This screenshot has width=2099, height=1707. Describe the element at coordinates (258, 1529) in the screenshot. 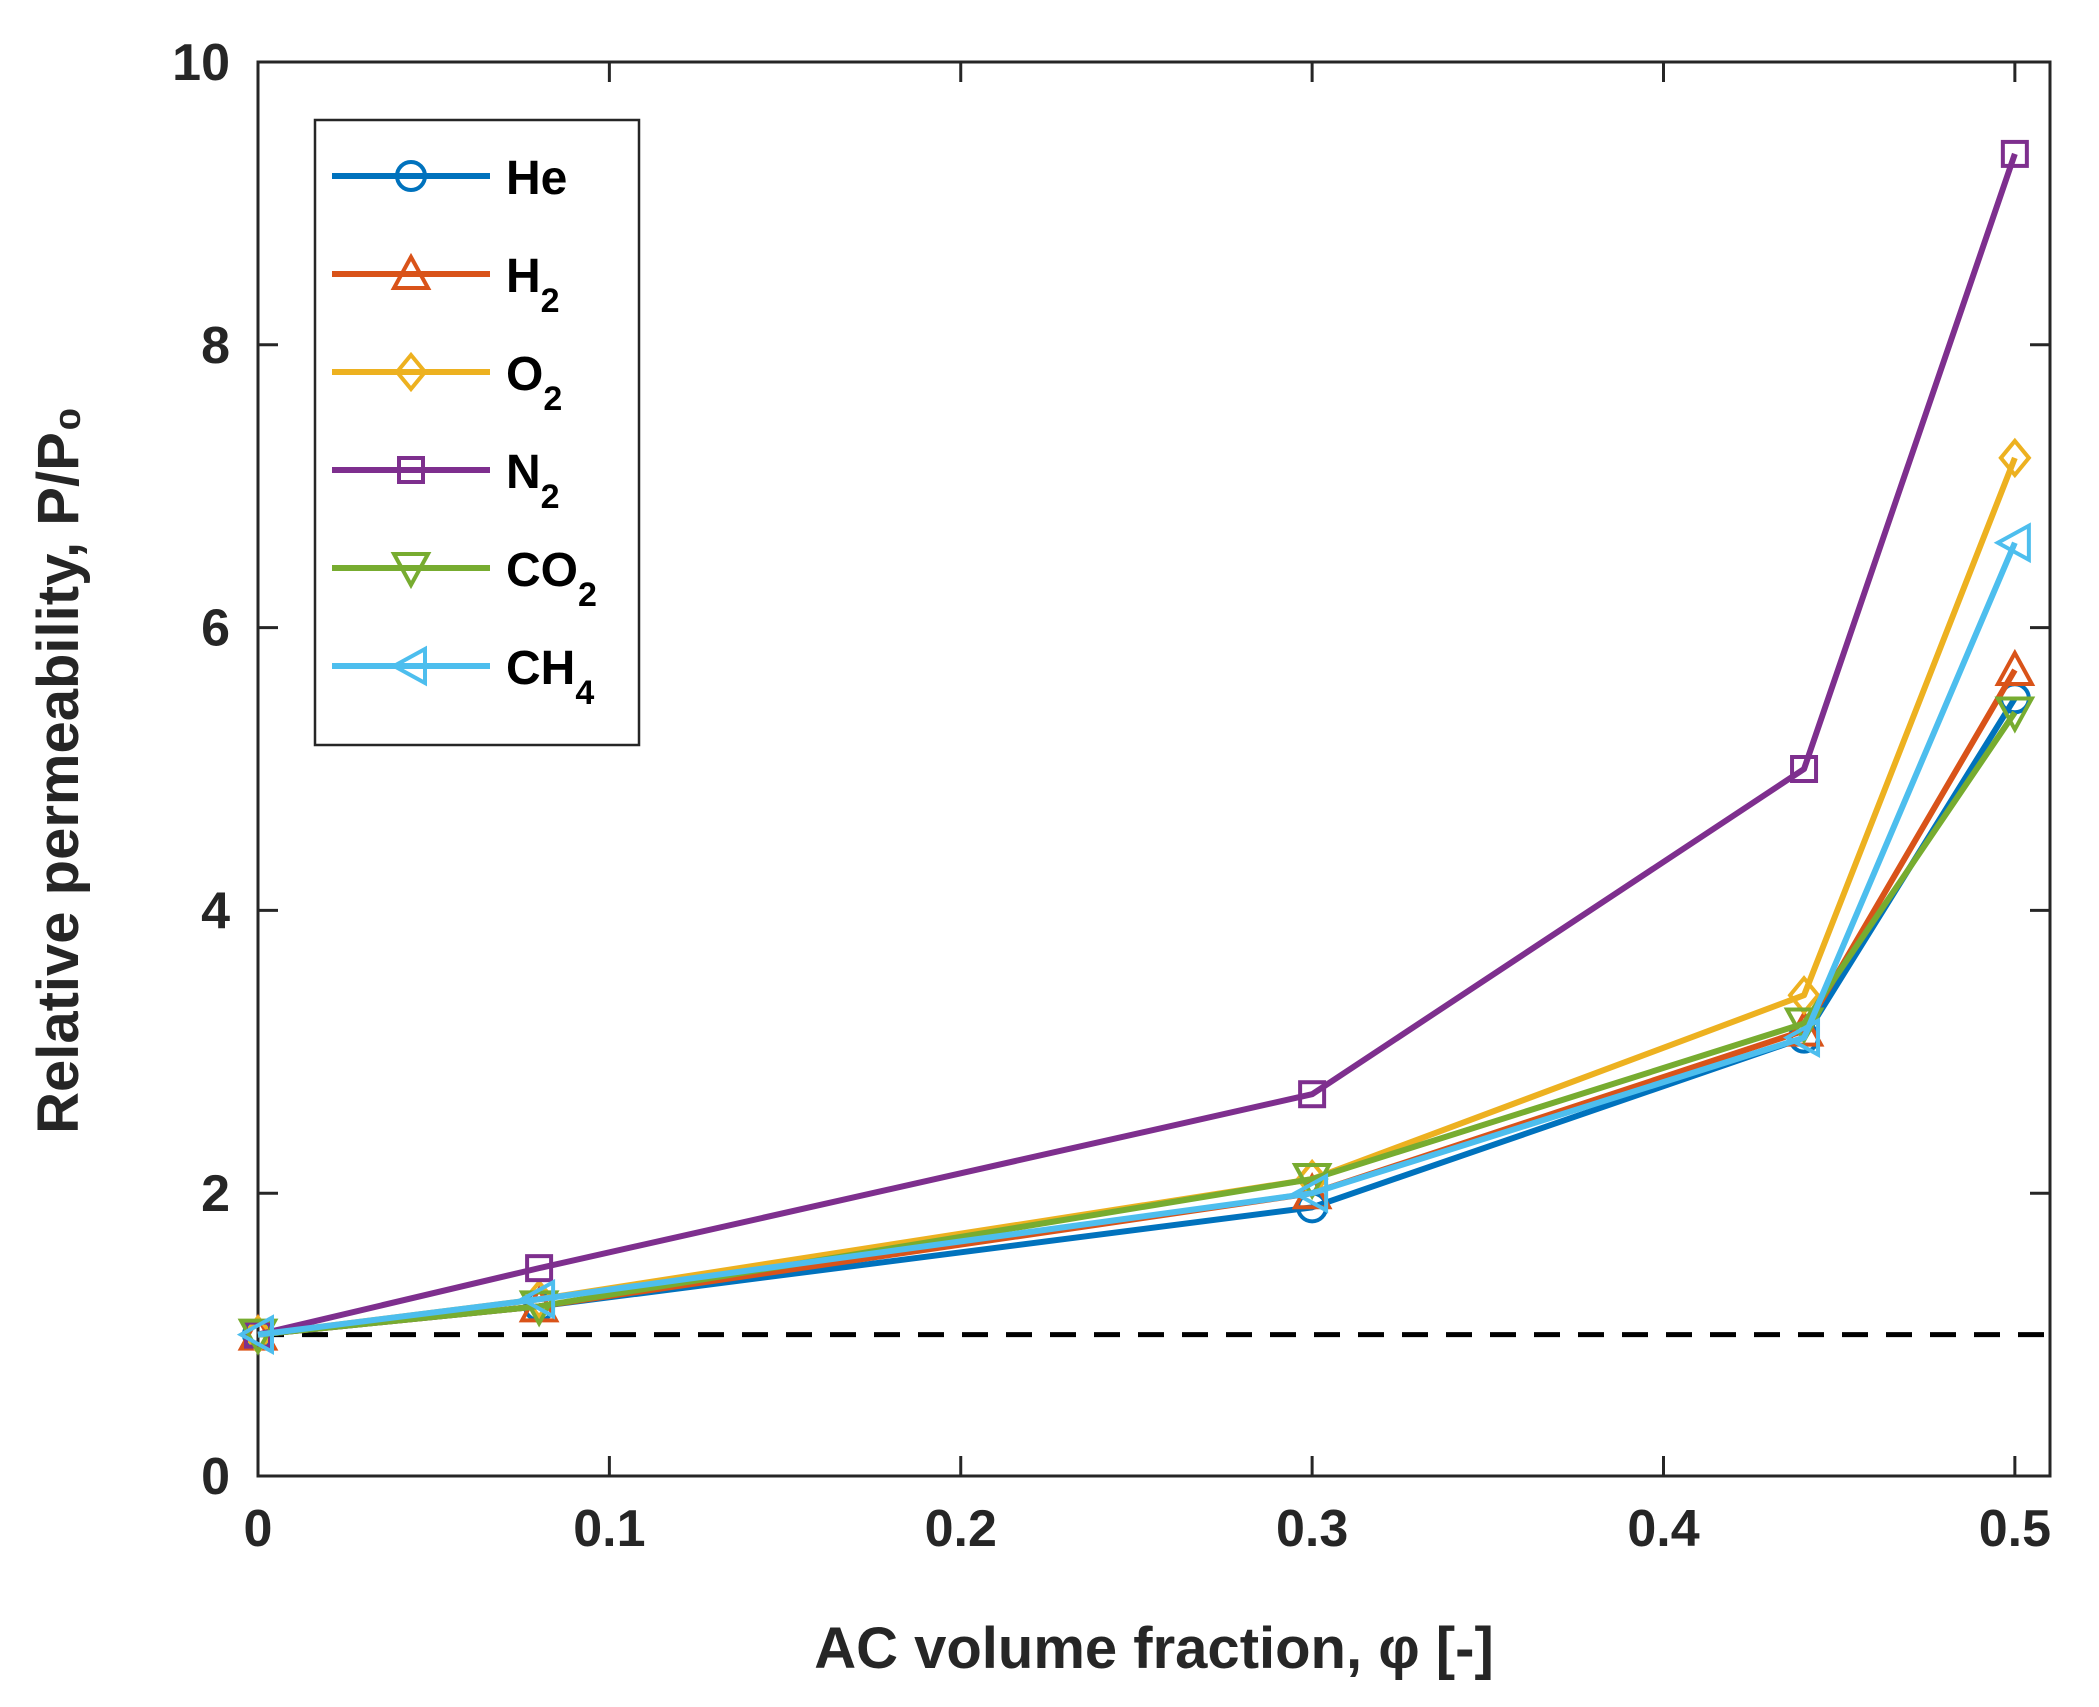

I see `x-tick-label: 0` at that location.